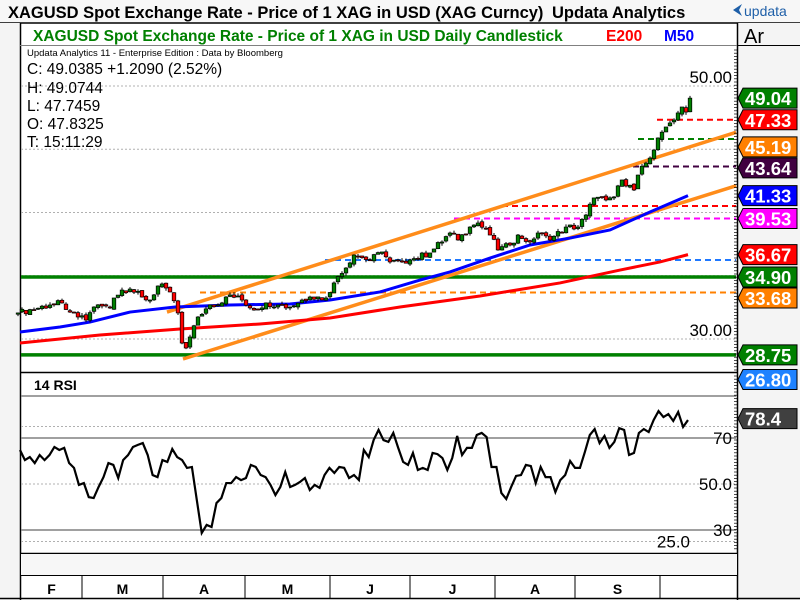 This screenshot has height=600, width=800. I want to click on price-tag-34-90: 34.90, so click(767, 277).